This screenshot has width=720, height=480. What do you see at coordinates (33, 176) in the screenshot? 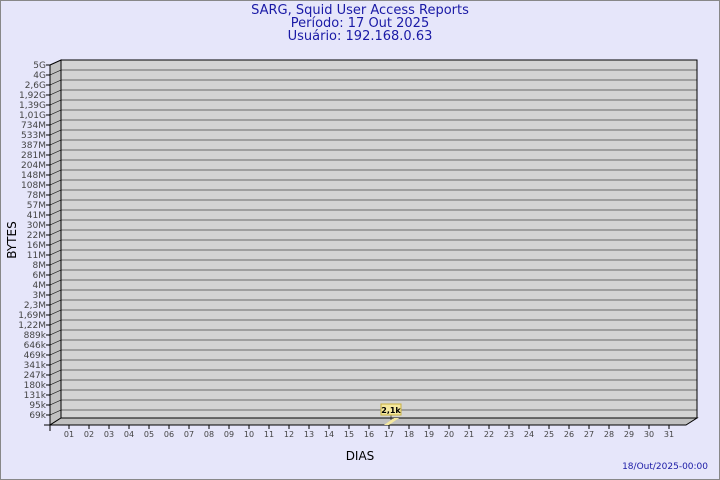
I see `y-tick-label: 148M` at bounding box center [33, 176].